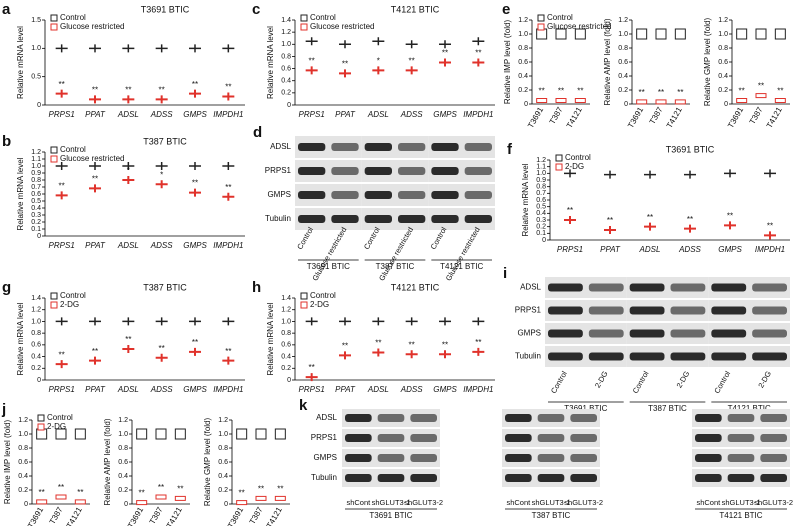 This screenshot has height=526, width=800. Describe the element at coordinates (395, 266) in the screenshot. I see `group-label: T387 BTIC` at that location.